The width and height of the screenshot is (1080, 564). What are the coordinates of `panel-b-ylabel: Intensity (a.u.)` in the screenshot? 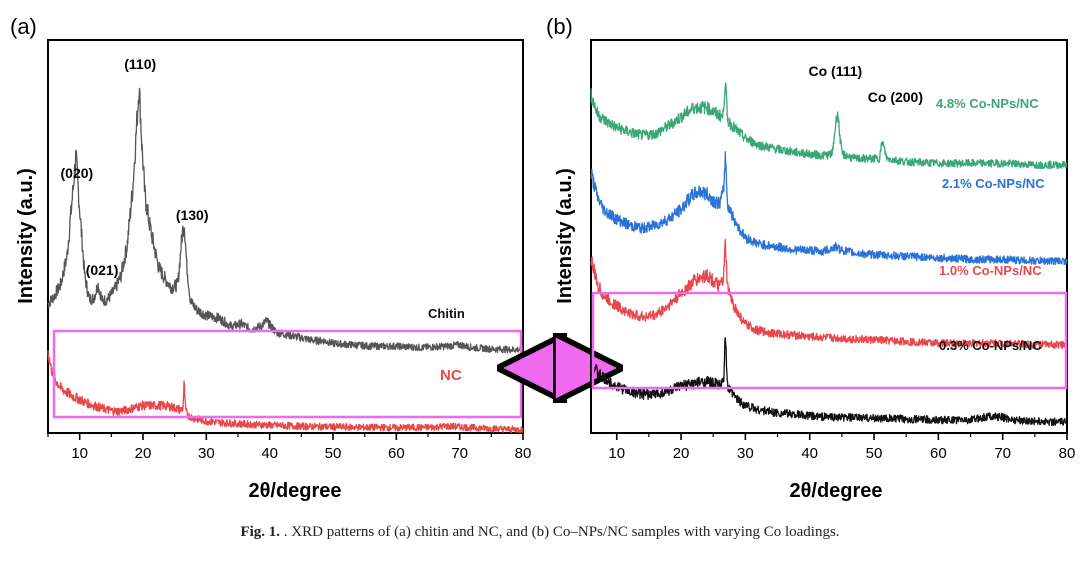 It's located at (565, 236).